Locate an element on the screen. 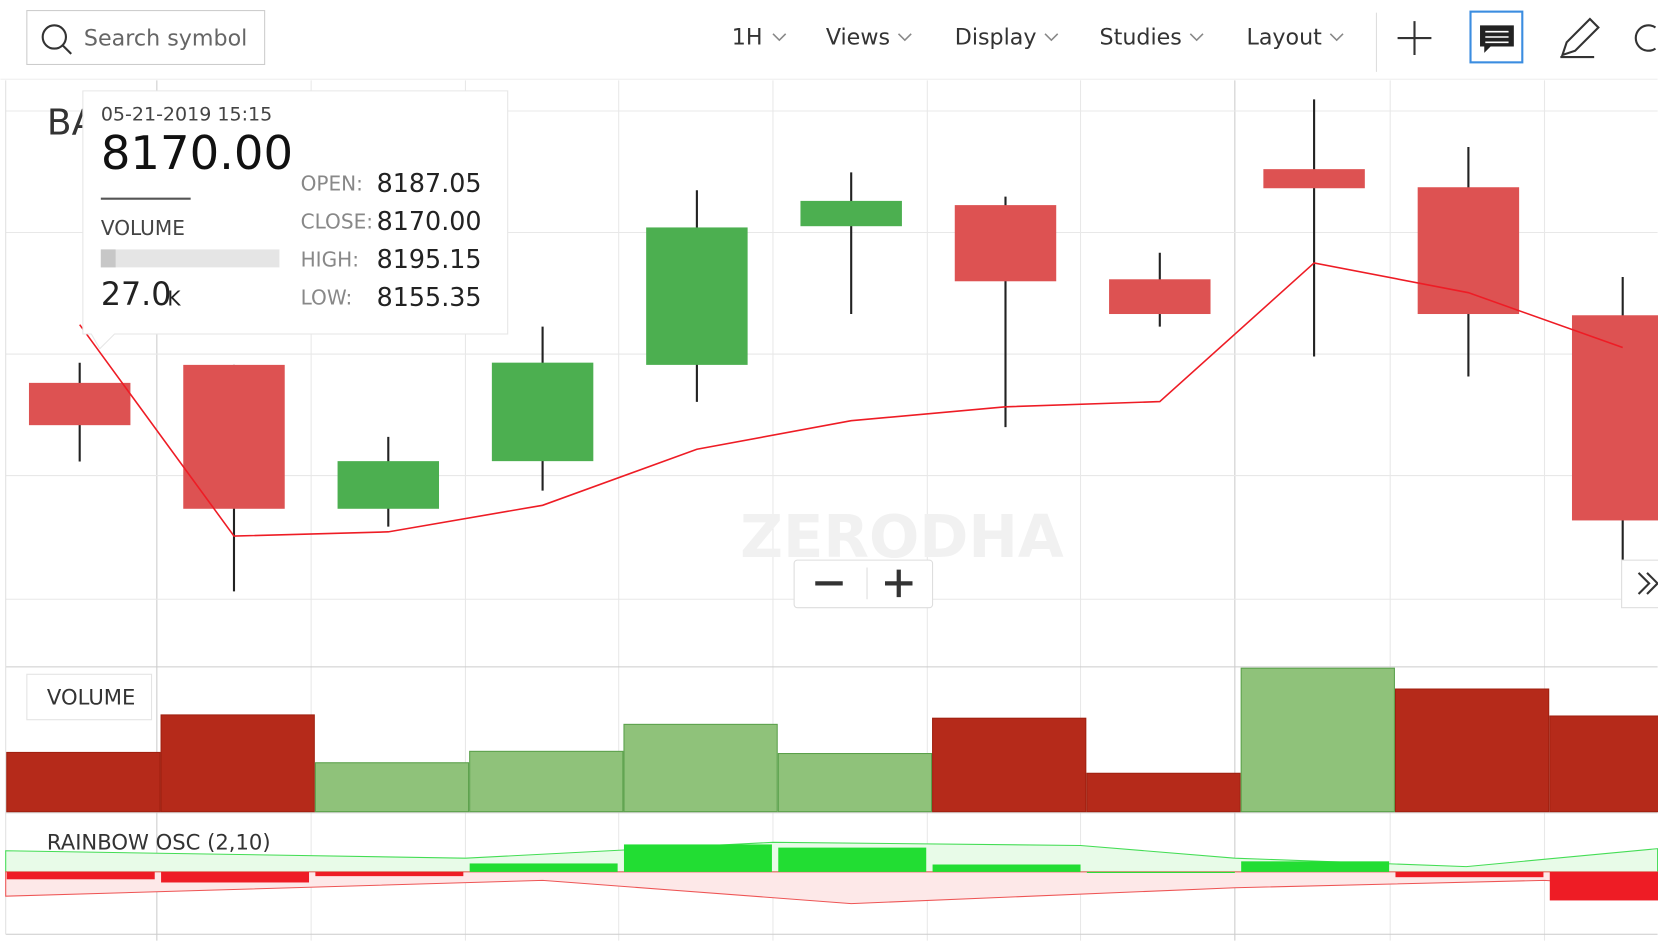 Image resolution: width=1658 pixels, height=952 pixels. tooltip-volume-unit: K is located at coordinates (174, 299).